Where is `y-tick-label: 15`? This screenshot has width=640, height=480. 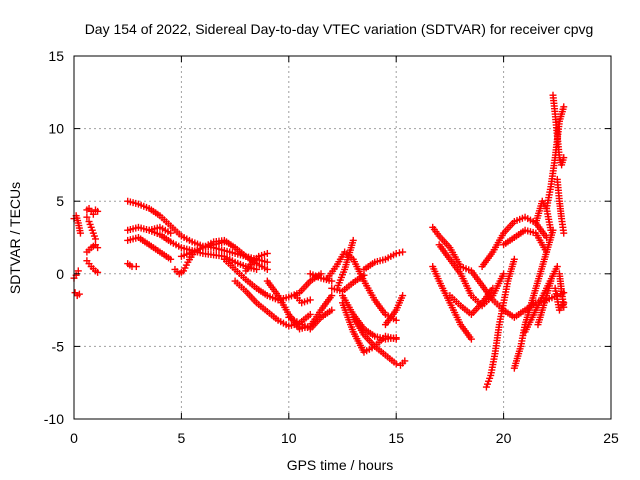
y-tick-label: 15 is located at coordinates (56, 56).